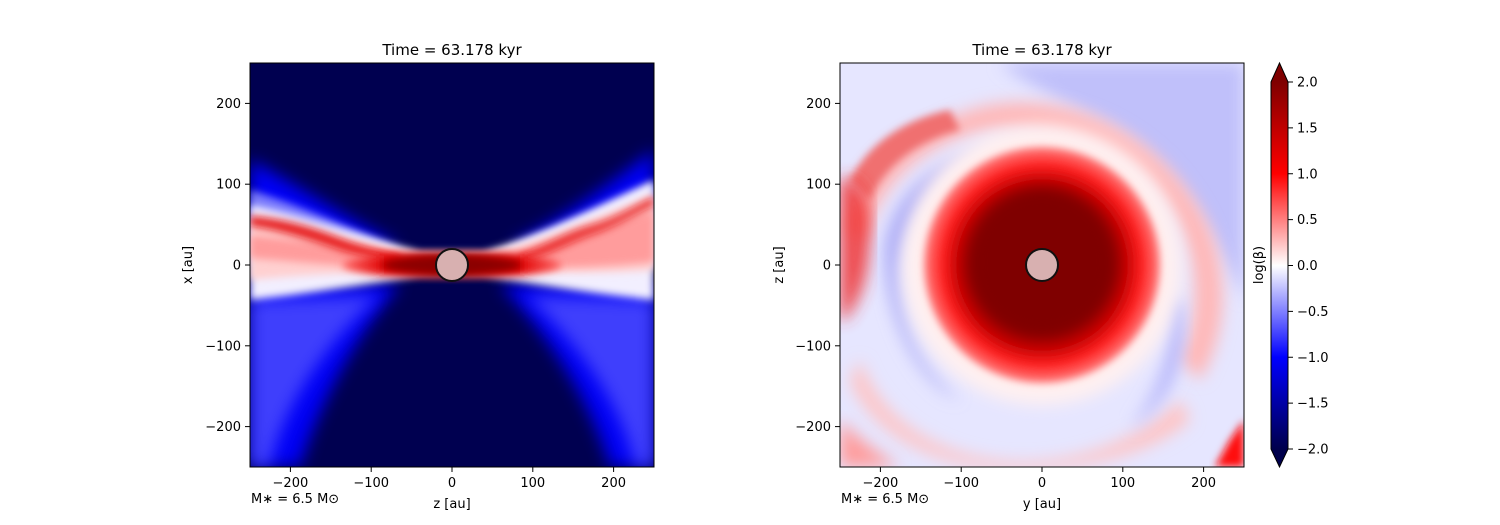 The height and width of the screenshot is (525, 1500). Describe the element at coordinates (1279, 72) in the screenshot. I see `colorbar-extend-max` at that location.